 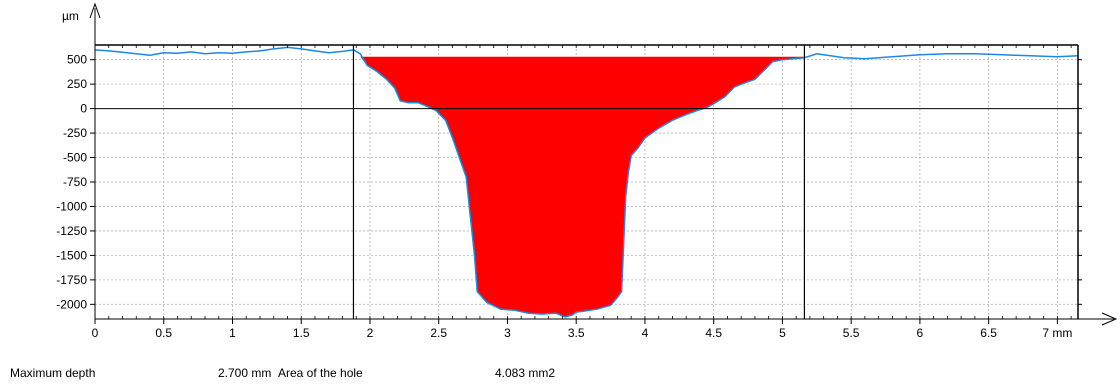 I want to click on y-tick-label: -1500, so click(x=71, y=255).